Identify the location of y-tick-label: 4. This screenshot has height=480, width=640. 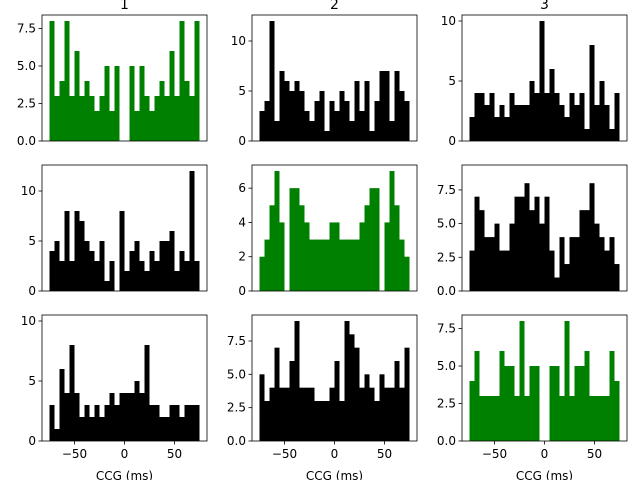
(242, 222).